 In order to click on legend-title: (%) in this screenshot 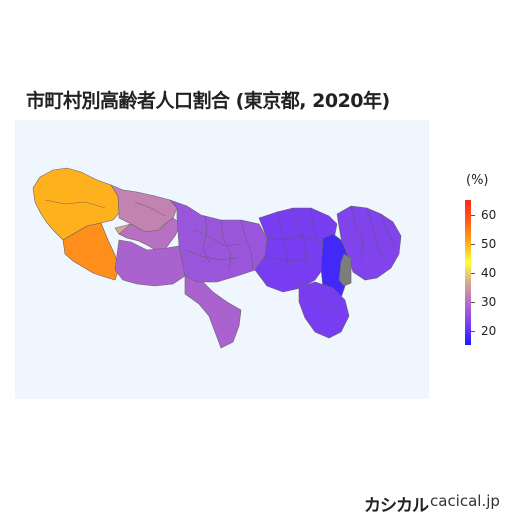, I will do `click(477, 180)`.